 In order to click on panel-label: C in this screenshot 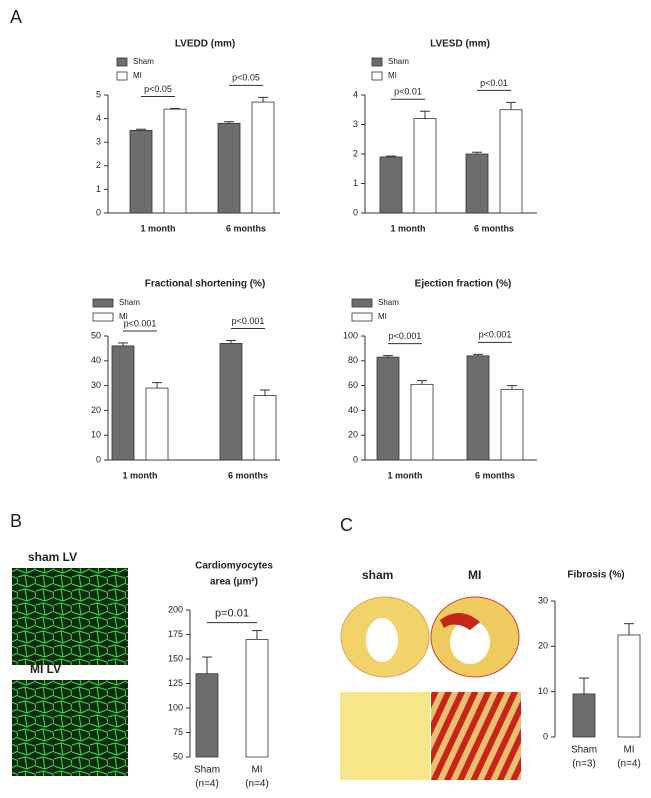, I will do `click(346, 525)`.